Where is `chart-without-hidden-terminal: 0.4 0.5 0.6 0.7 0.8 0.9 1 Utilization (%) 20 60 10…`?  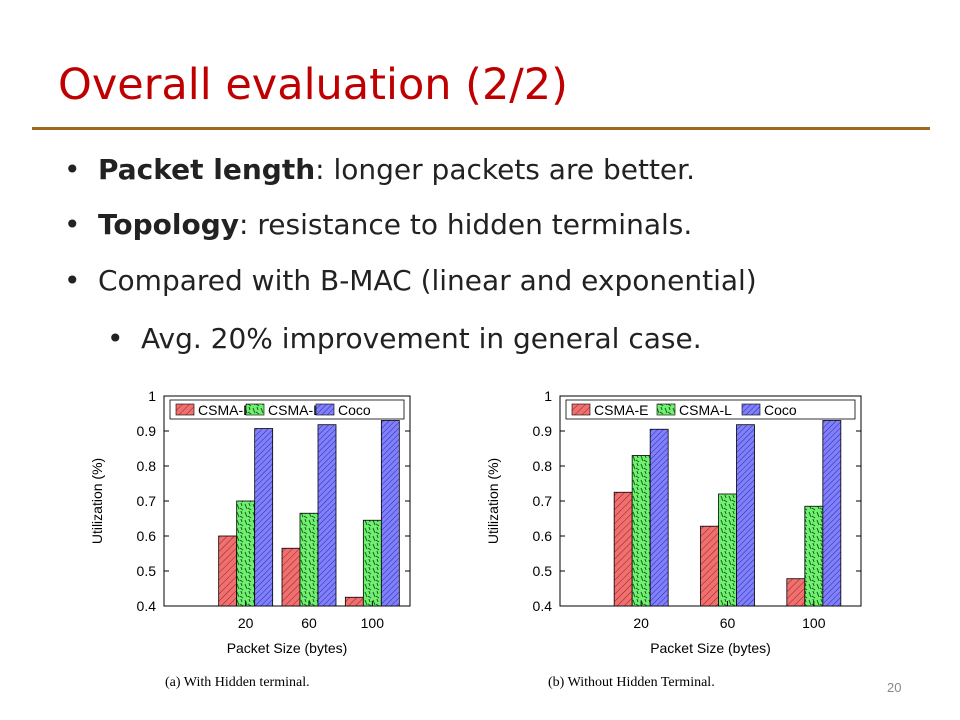
chart-without-hidden-terminal: 0.4 0.5 0.6 0.7 0.8 0.9 1 Utilization (%) 20 60 10… is located at coordinates (673, 522).